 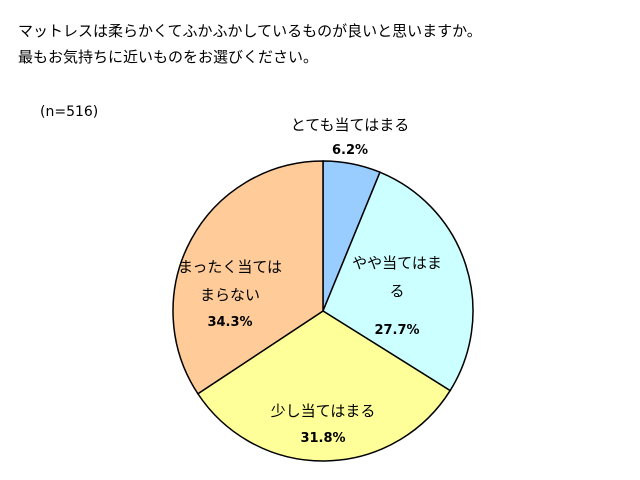 What do you see at coordinates (350, 150) in the screenshot?
I see `slice-percent-label: 6.2%` at bounding box center [350, 150].